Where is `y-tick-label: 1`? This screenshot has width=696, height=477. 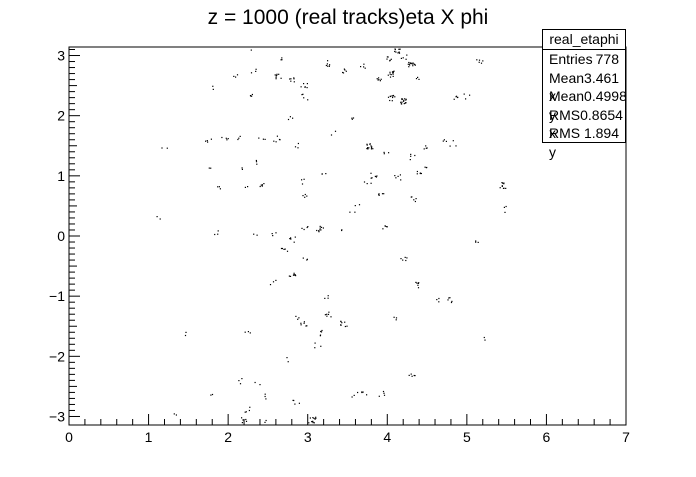 y-tick-label: 1 is located at coordinates (61, 176).